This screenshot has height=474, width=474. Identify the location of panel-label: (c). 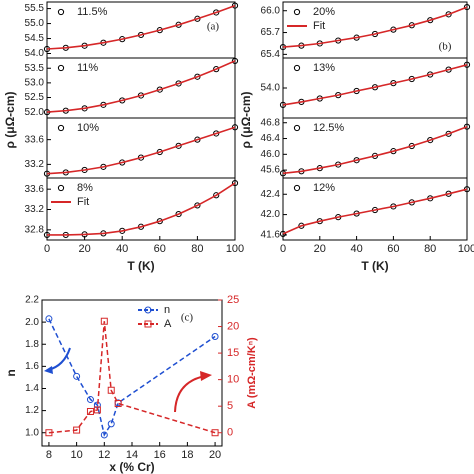
(187, 318).